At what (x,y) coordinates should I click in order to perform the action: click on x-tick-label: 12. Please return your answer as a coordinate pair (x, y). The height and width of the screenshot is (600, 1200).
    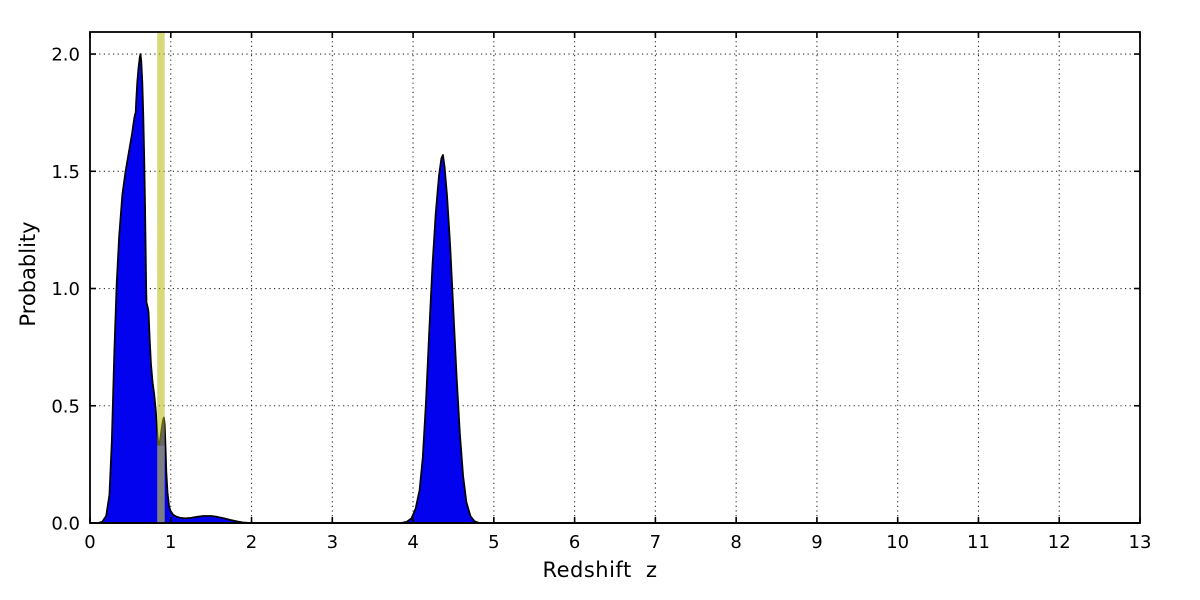
    Looking at the image, I should click on (1059, 542).